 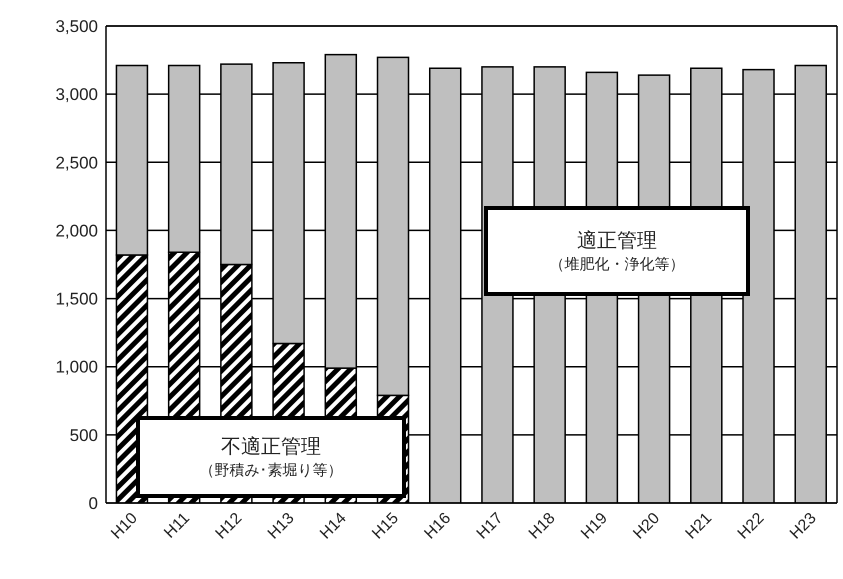 I want to click on x-tick-label: H22, so click(x=751, y=526).